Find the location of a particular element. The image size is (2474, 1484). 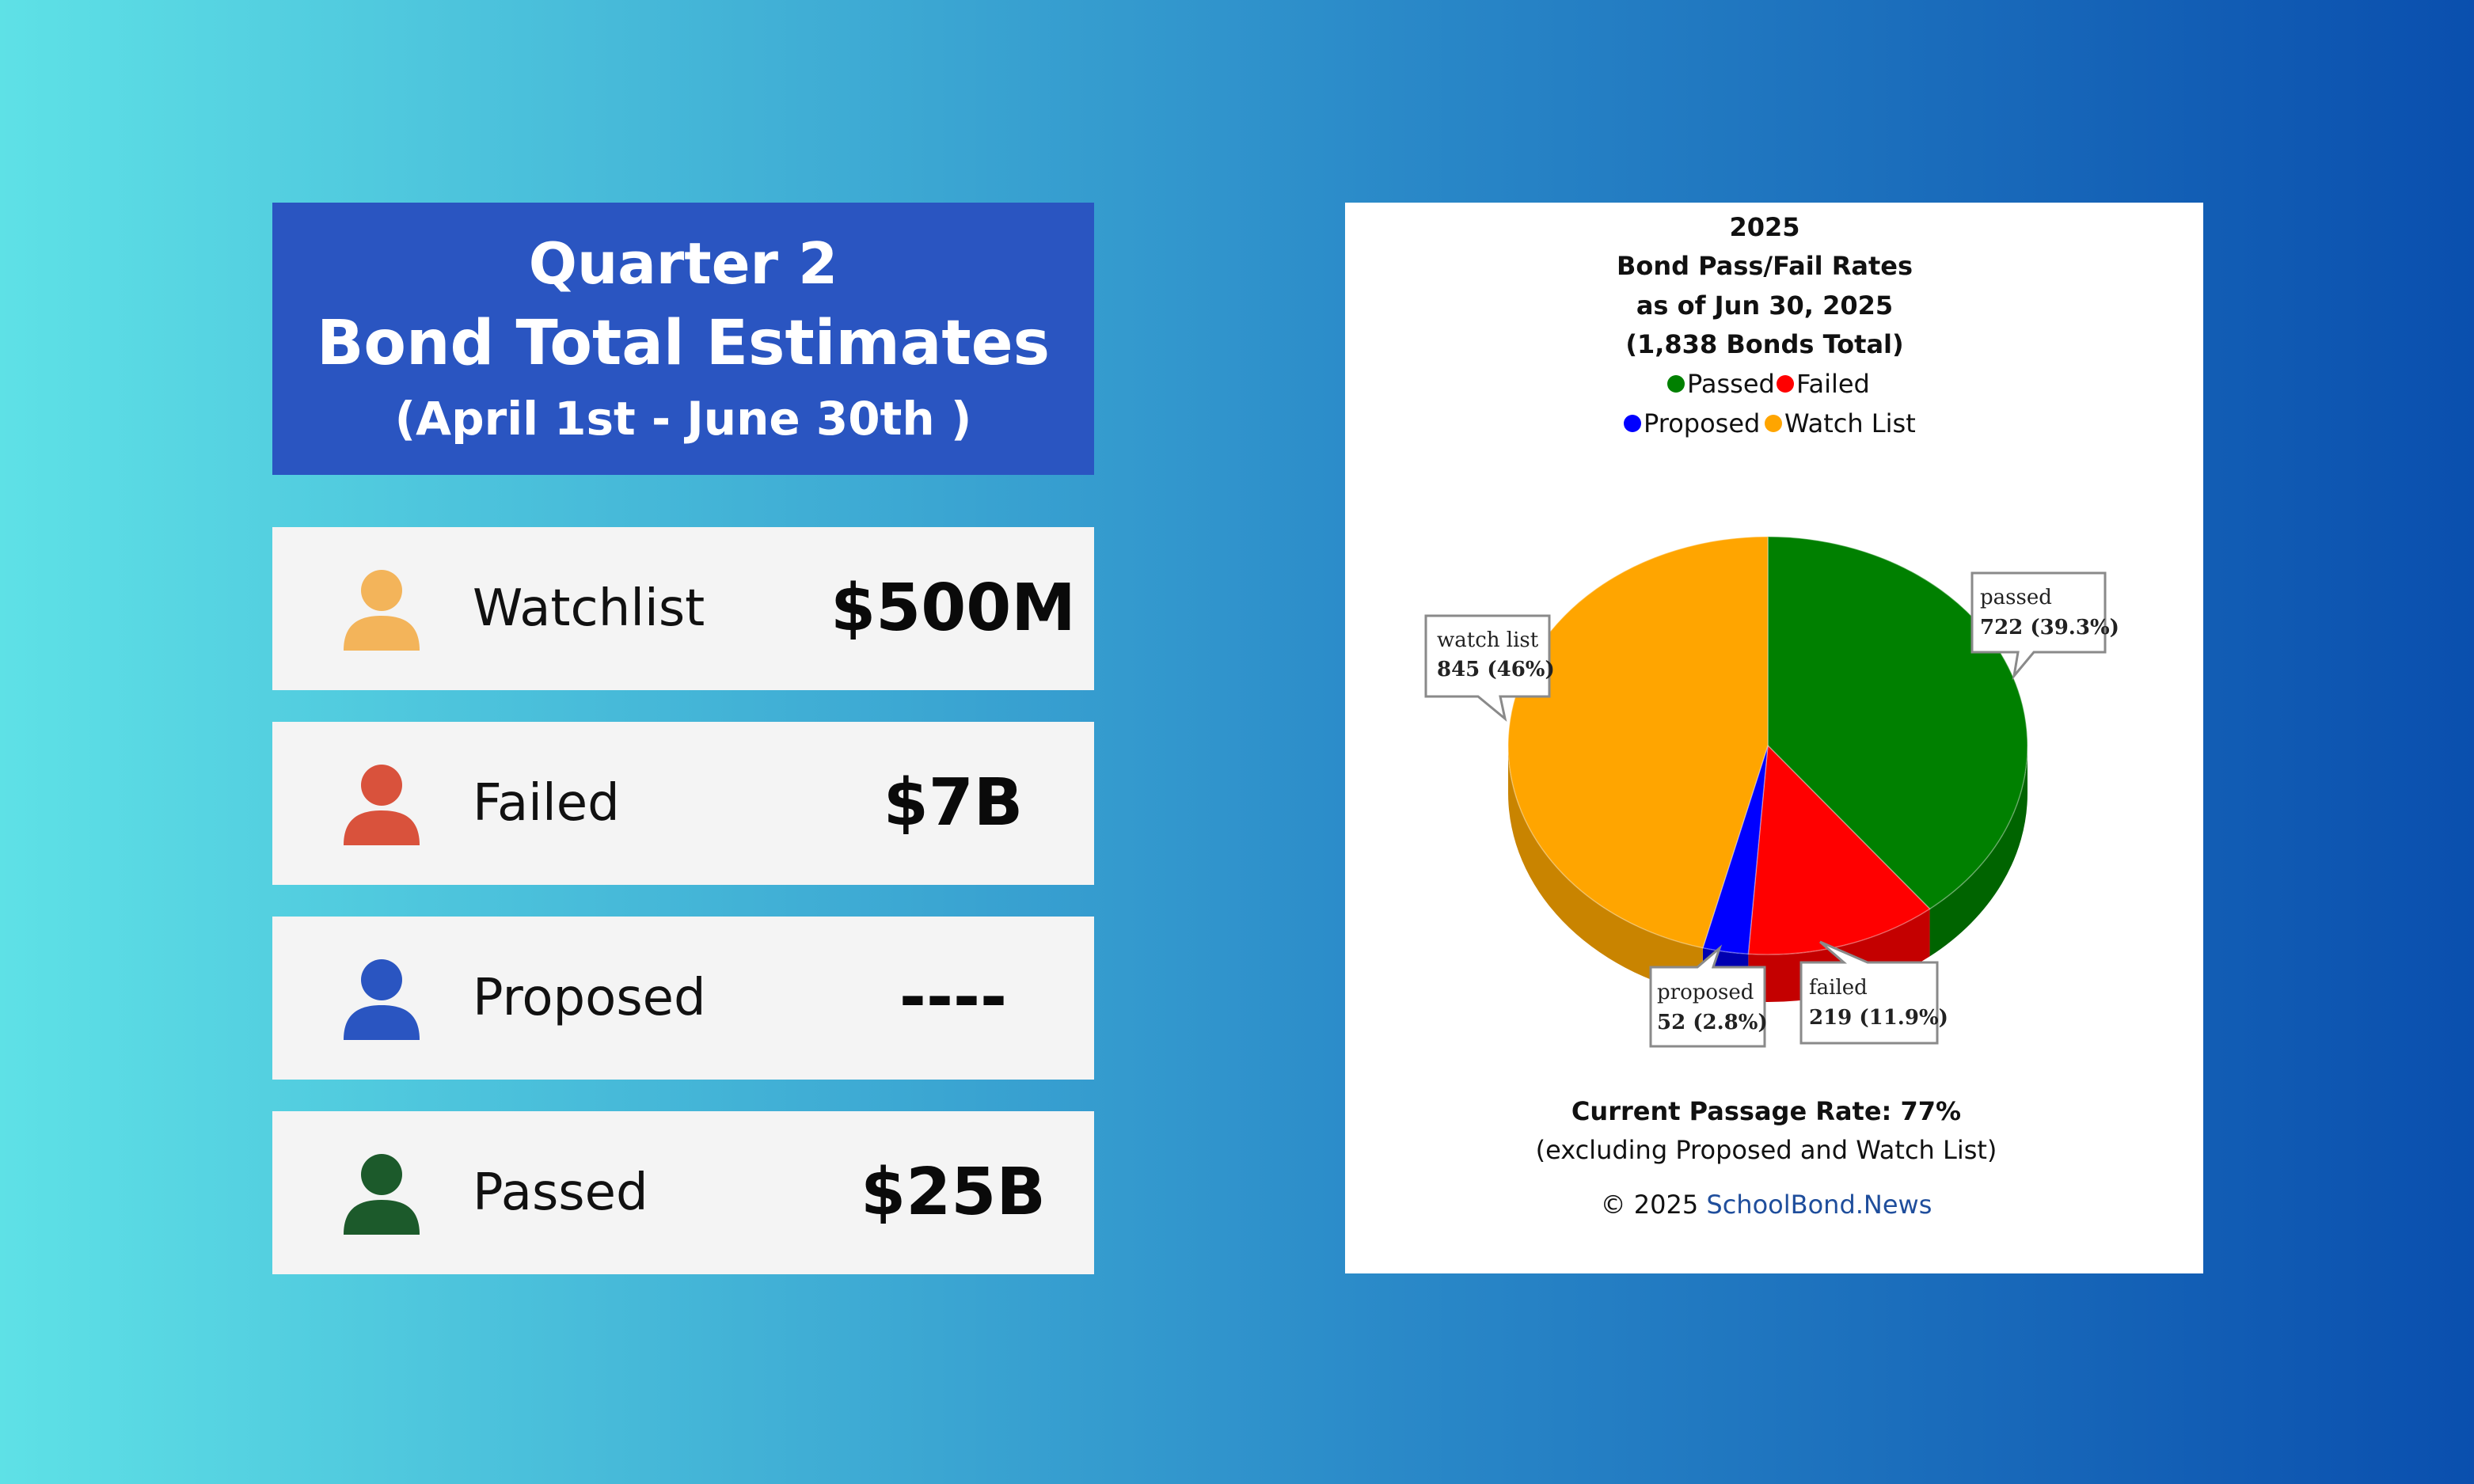

callout-passed: passed 722 (39.3%) is located at coordinates (2045, 626).